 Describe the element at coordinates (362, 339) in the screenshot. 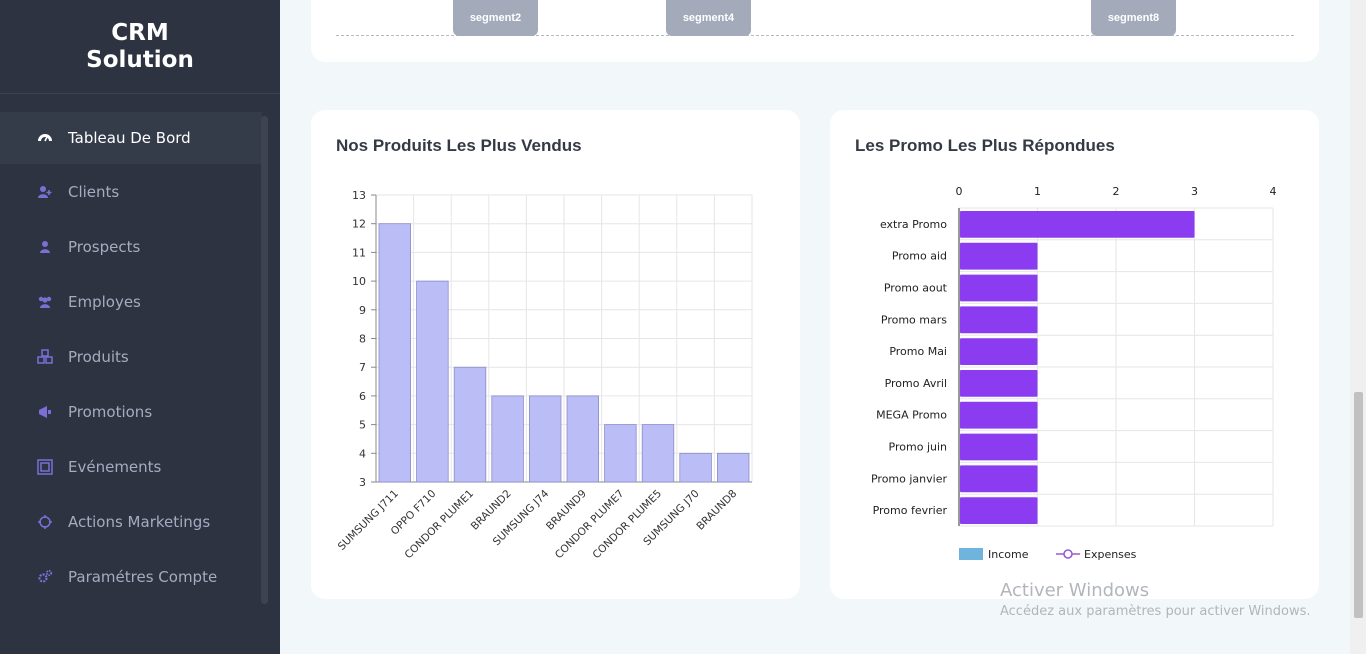

I see `y-tick-label: 8` at that location.